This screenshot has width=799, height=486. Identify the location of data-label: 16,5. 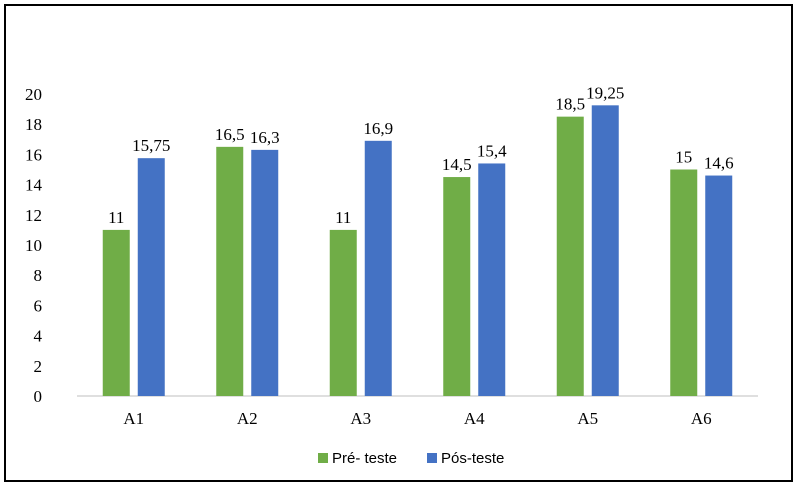
(230, 134).